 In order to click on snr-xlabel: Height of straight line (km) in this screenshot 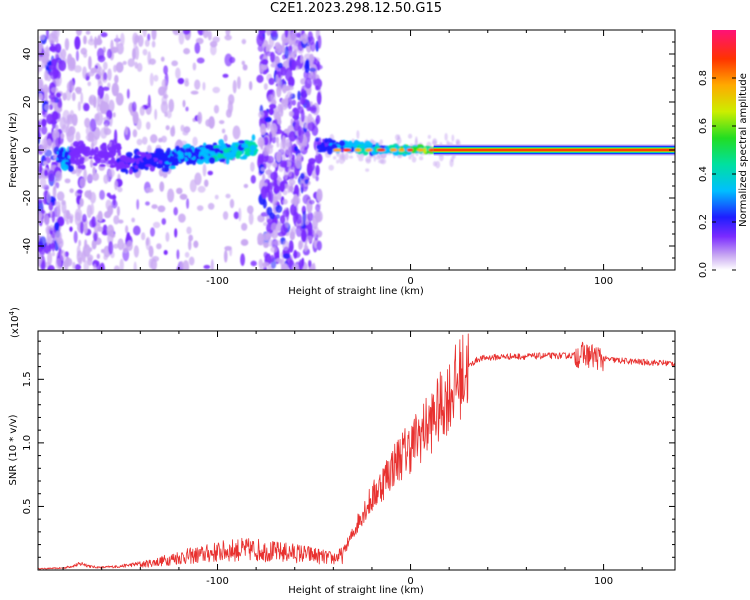, I will do `click(356, 590)`.